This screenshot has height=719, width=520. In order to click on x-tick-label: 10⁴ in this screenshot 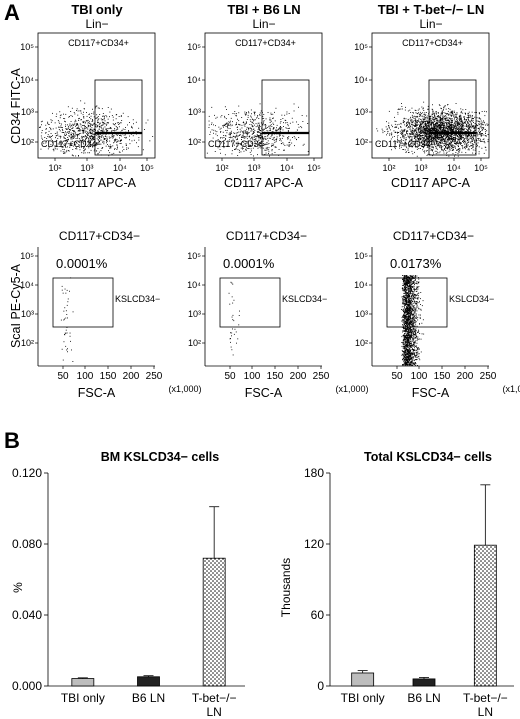, I will do `click(454, 168)`.